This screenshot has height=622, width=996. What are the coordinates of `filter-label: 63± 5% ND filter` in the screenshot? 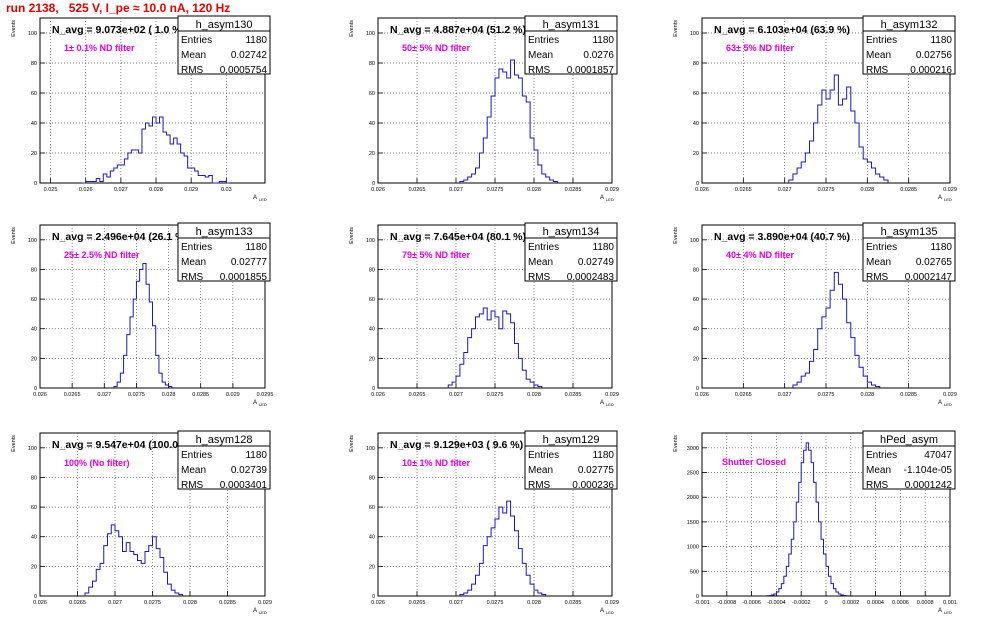 It's located at (760, 48).